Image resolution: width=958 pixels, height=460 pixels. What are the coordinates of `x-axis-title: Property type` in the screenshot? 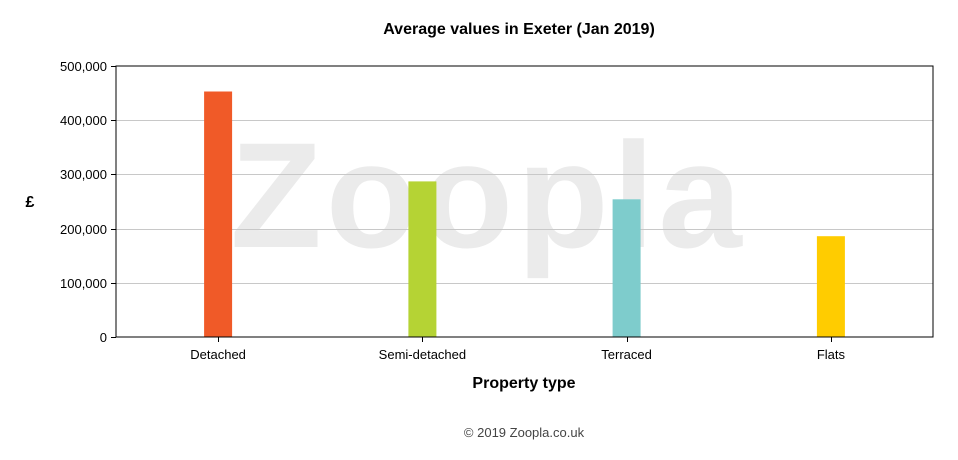 It's located at (523, 383).